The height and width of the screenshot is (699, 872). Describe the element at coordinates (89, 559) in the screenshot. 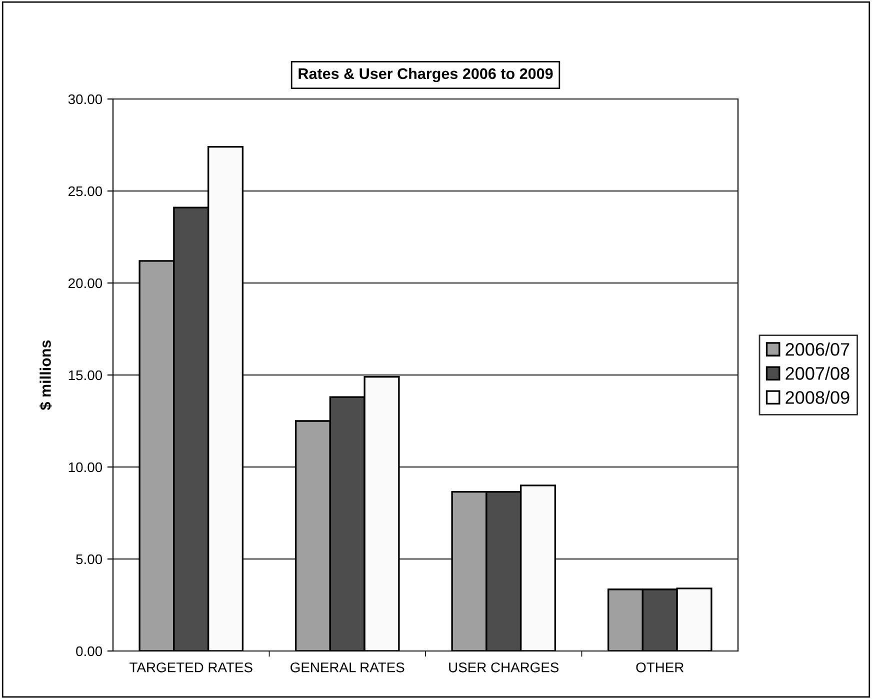

I see `y-tick-label: 5.00` at that location.